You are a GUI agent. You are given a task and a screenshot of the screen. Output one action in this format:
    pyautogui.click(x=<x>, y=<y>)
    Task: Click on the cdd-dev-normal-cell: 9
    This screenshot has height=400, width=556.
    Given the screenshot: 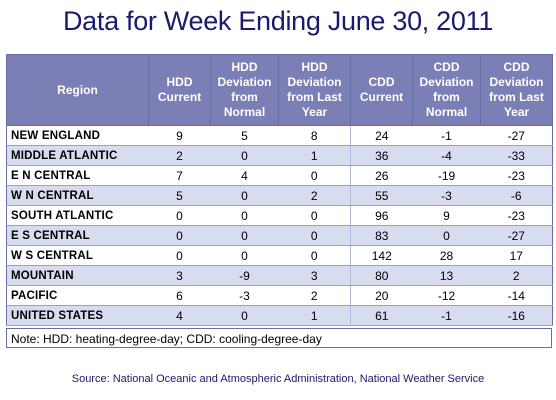 What is the action you would take?
    pyautogui.click(x=446, y=215)
    